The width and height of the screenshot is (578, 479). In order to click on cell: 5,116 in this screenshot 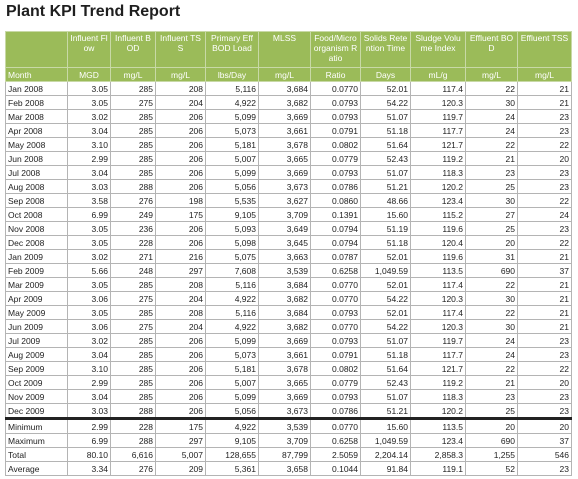, I will do `click(232, 284)`.